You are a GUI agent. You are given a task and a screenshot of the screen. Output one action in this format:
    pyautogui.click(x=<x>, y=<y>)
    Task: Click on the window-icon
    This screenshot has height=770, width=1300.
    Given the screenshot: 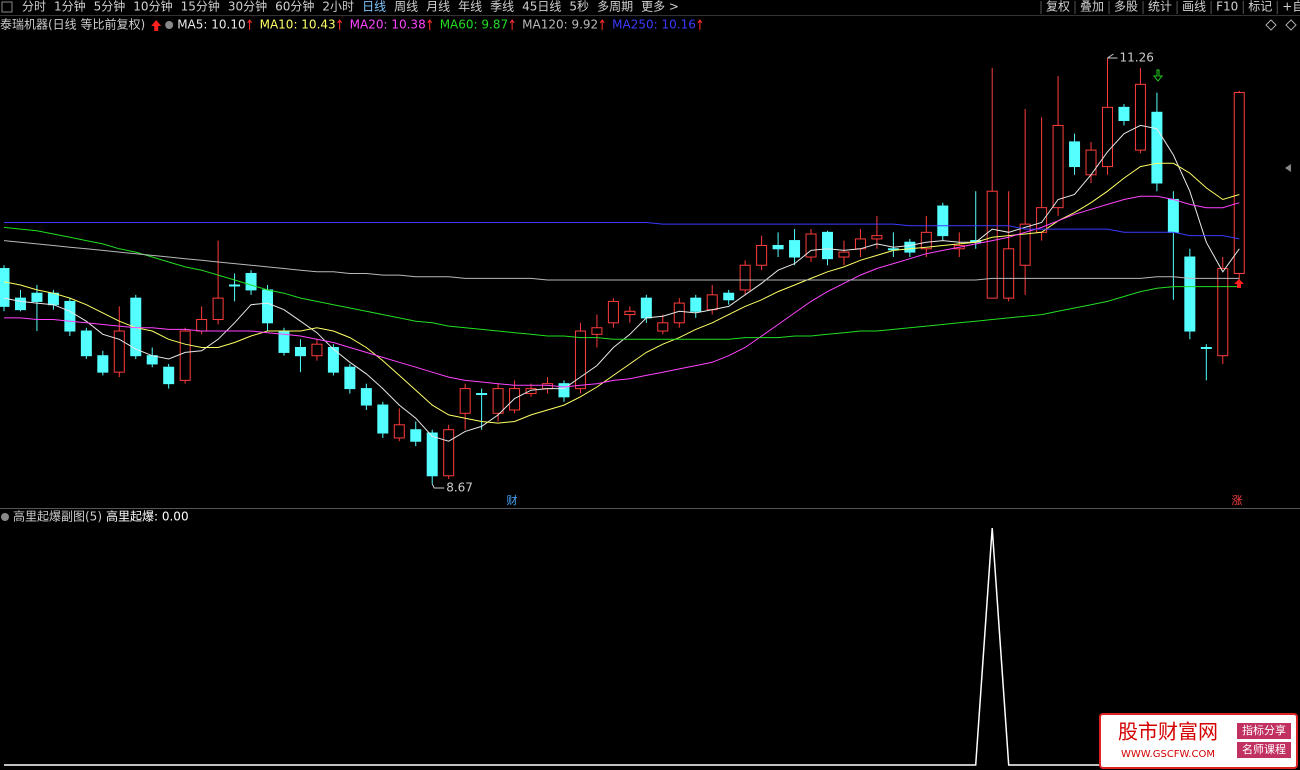 What is the action you would take?
    pyautogui.click(x=7, y=7)
    